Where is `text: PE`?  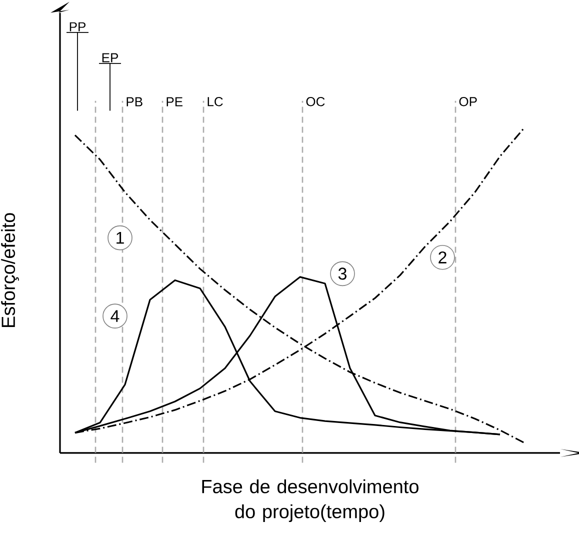 text: PE is located at coordinates (174, 101).